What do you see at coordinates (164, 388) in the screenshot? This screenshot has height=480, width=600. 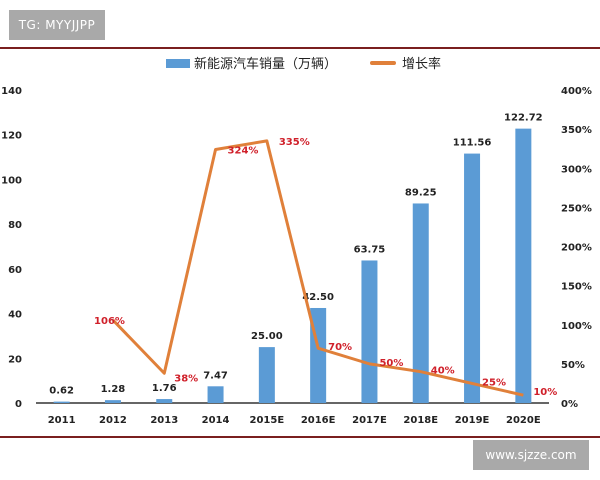 I see `bar-data-label: 1.76` at bounding box center [164, 388].